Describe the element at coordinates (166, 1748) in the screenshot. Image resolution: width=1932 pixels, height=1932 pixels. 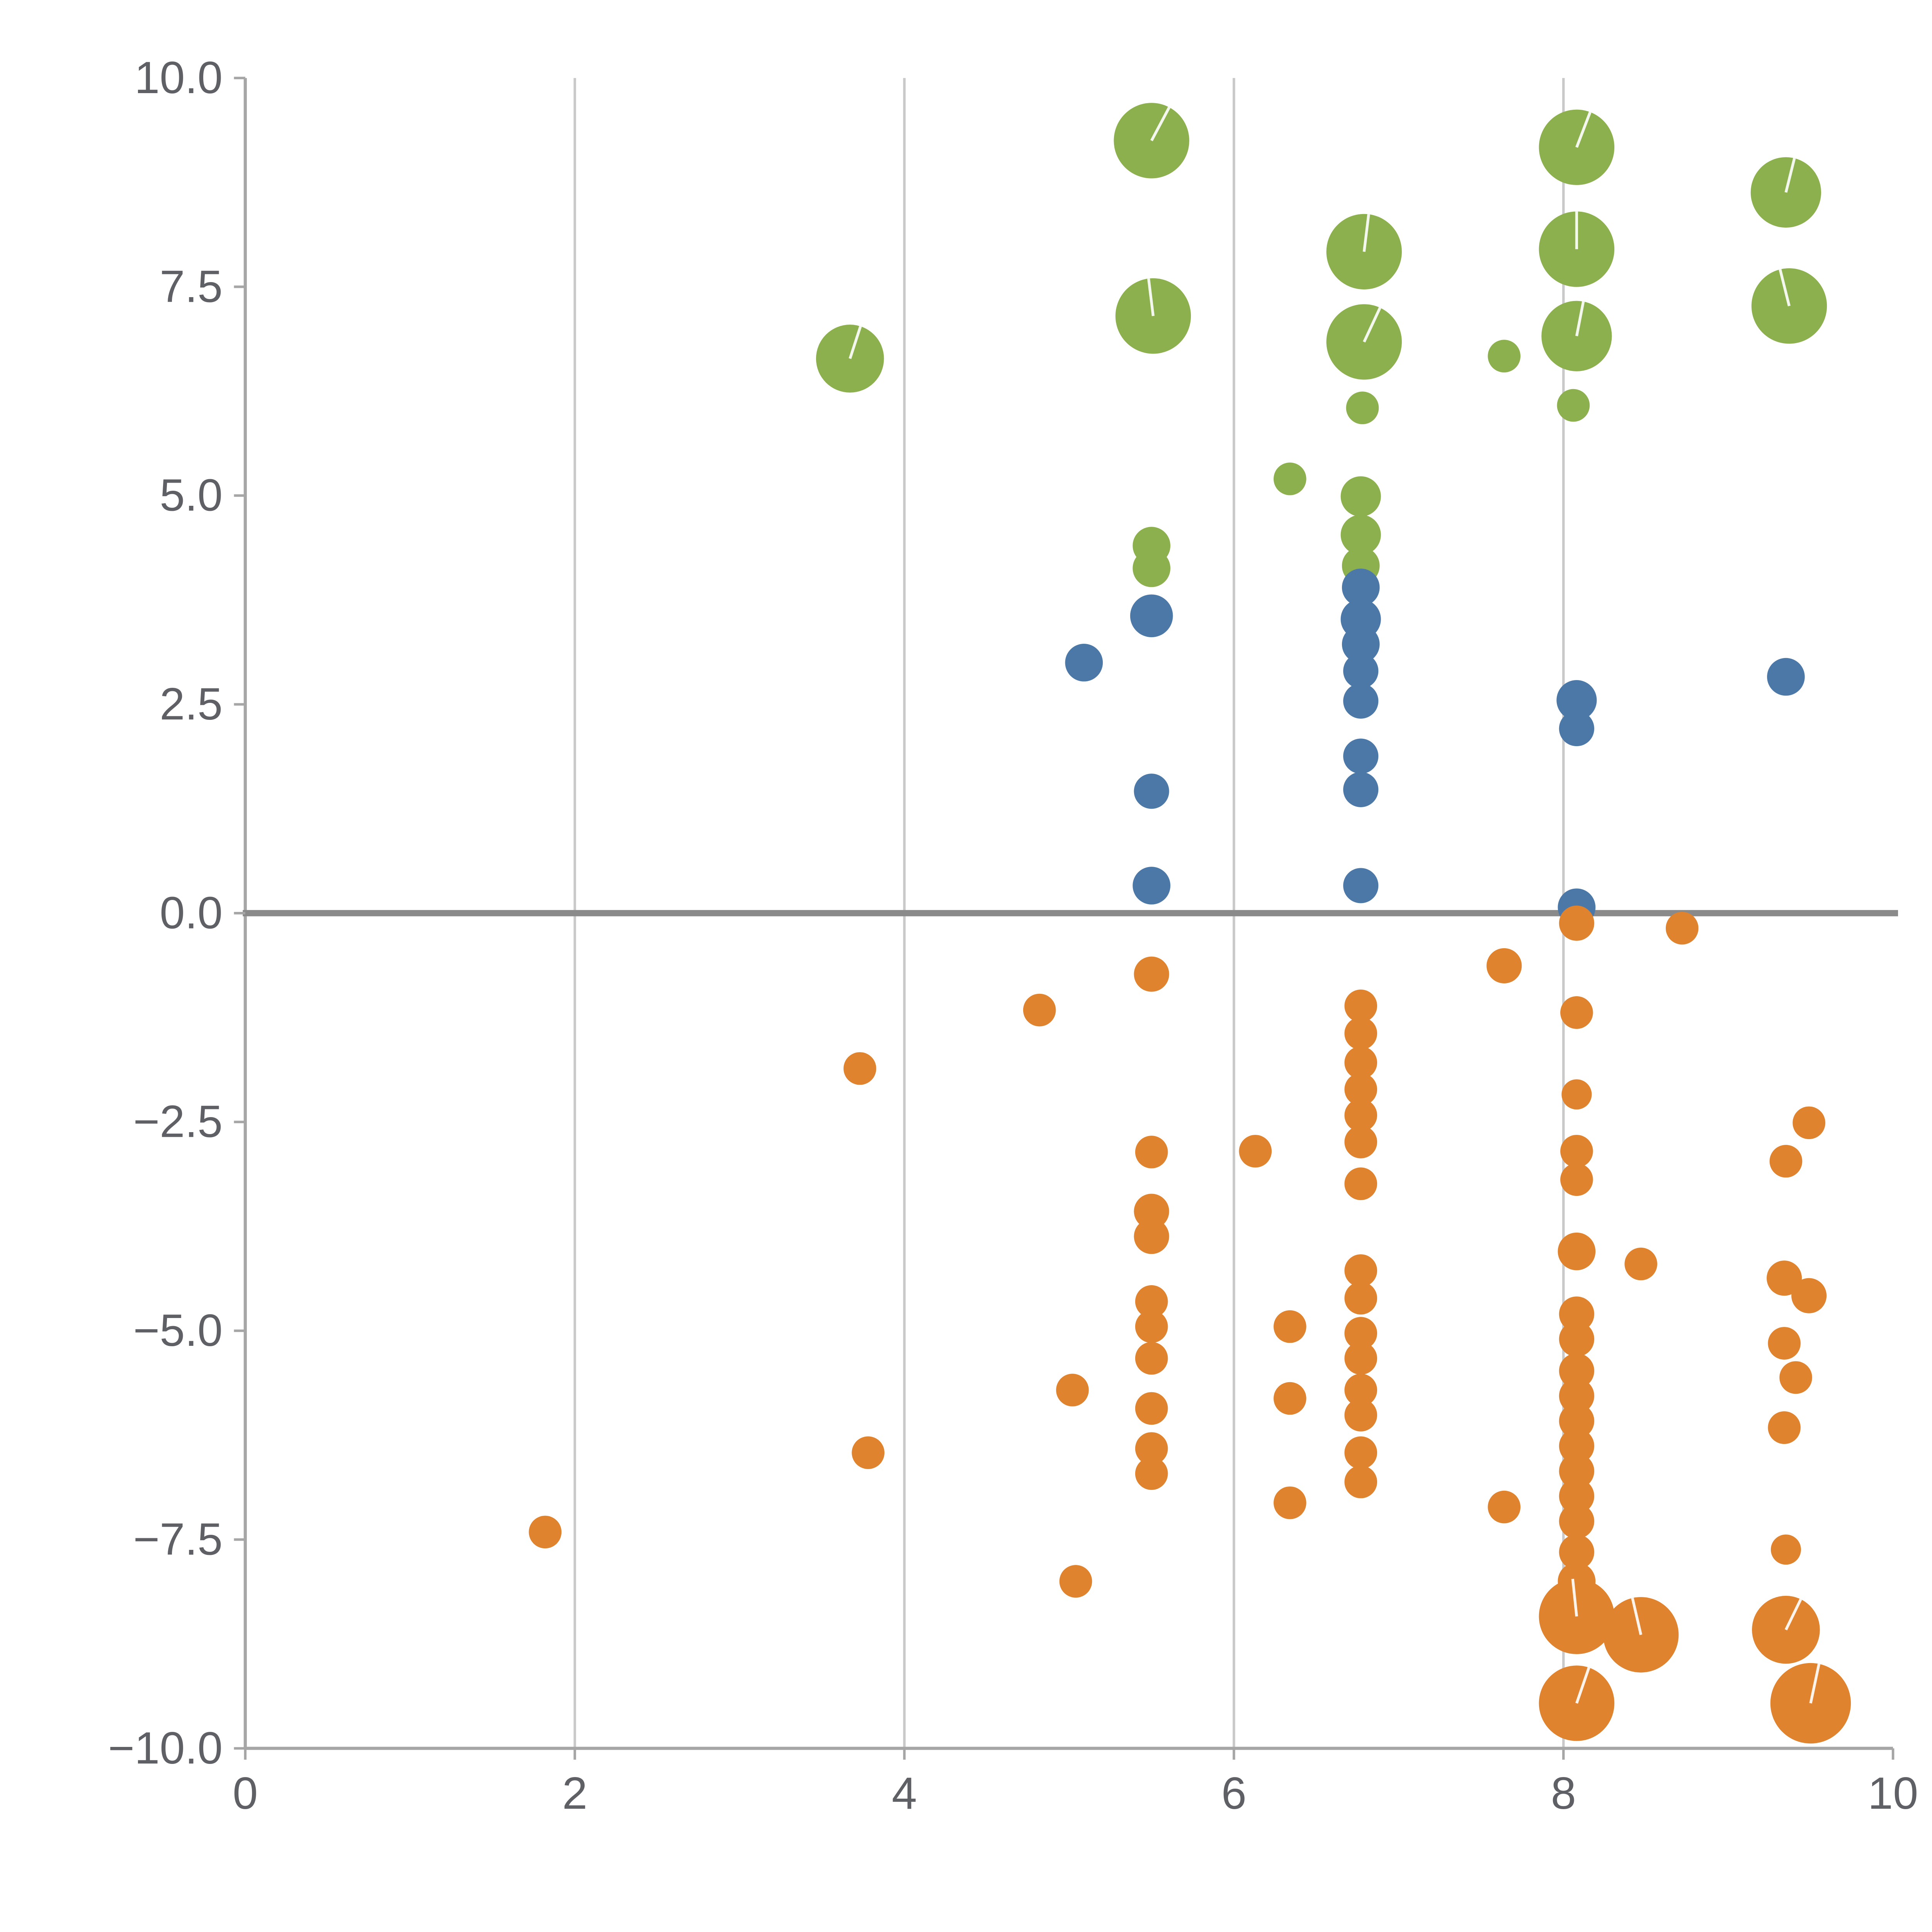
I see `y-tick-label: −10.0` at that location.